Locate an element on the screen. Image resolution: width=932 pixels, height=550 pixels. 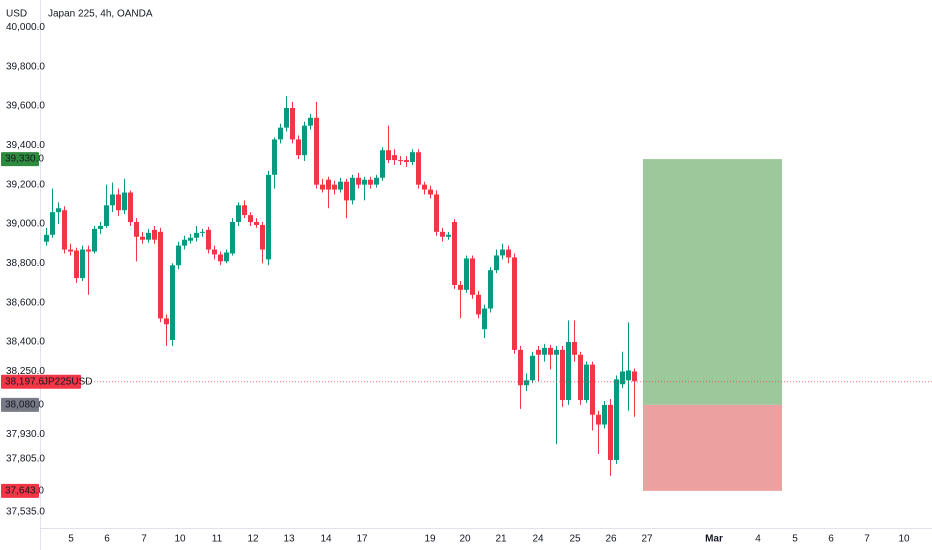
y-tick-label: 37,535.0 is located at coordinates (25, 512).